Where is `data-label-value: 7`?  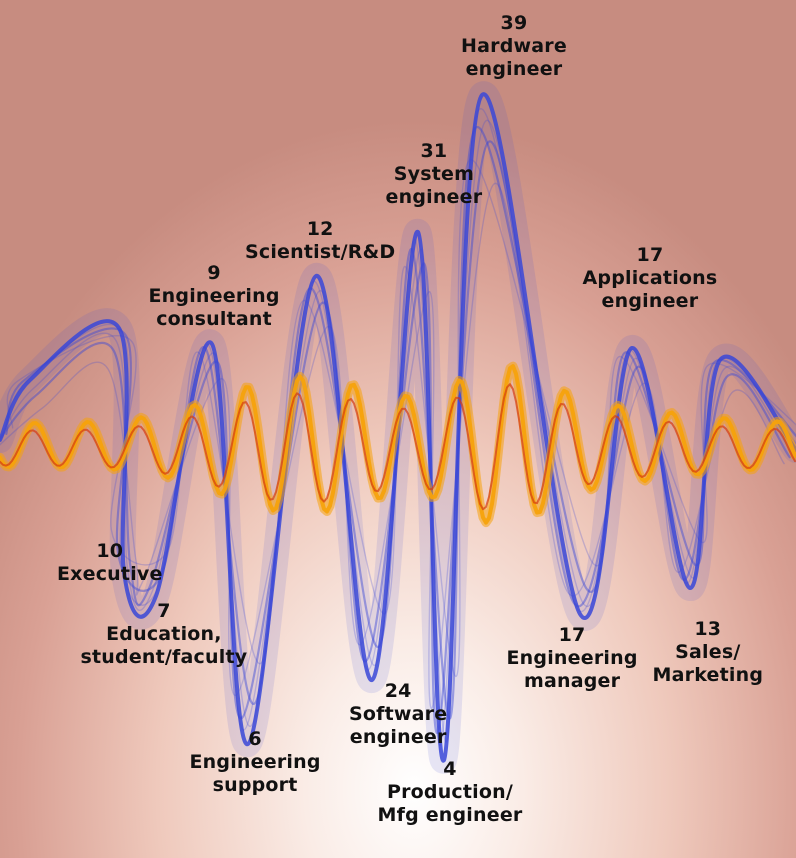 data-label-value: 7 is located at coordinates (164, 611).